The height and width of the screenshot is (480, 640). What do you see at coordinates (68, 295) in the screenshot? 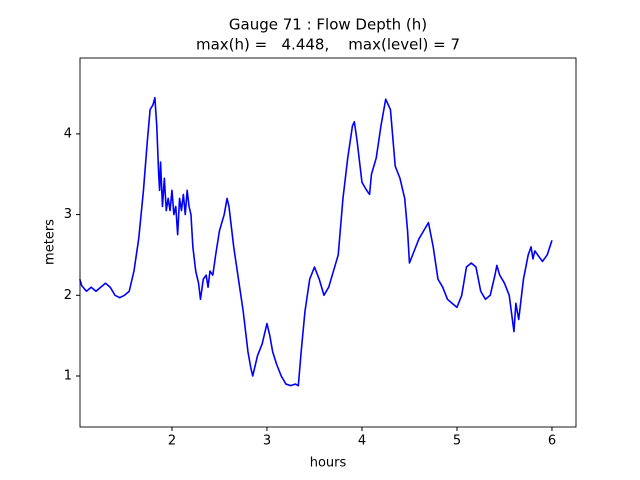
I see `y-tick-label: 2` at bounding box center [68, 295].